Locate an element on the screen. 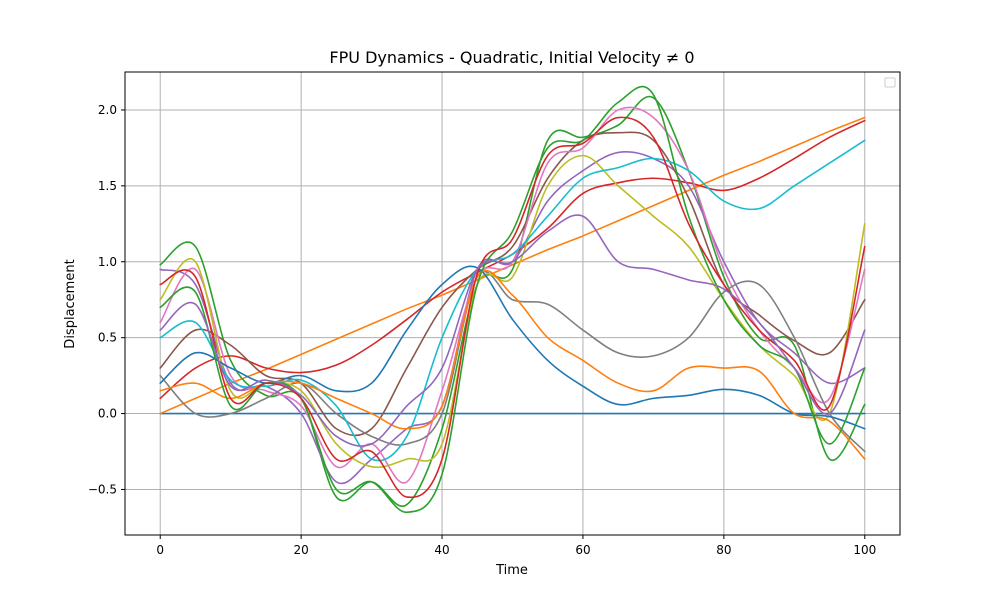 The width and height of the screenshot is (1000, 600). x-tick-label: 0 is located at coordinates (160, 550).